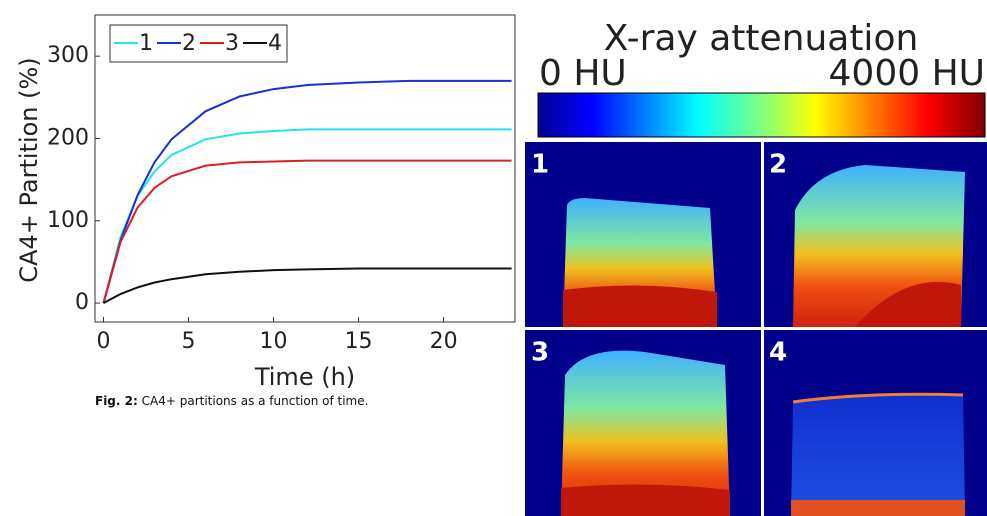  Describe the element at coordinates (778, 165) in the screenshot. I see `panel-label: 2` at that location.